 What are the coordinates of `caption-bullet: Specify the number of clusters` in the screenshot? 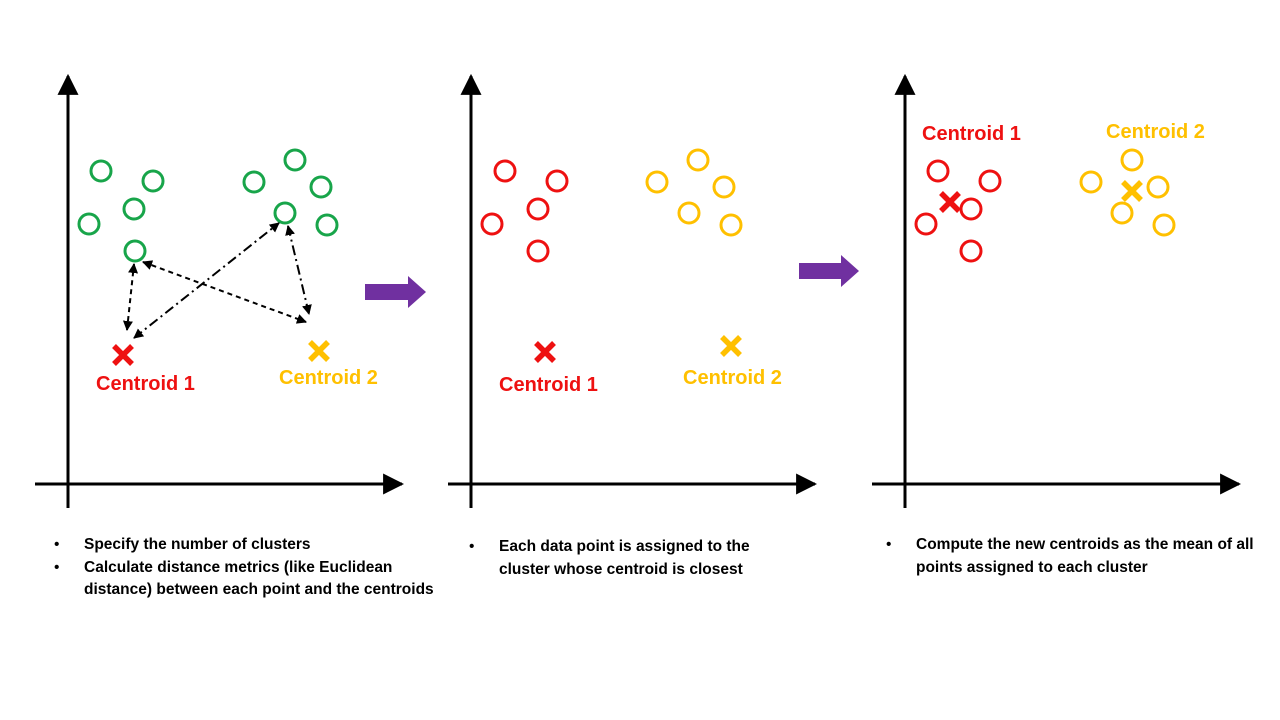 It's located at (251, 545).